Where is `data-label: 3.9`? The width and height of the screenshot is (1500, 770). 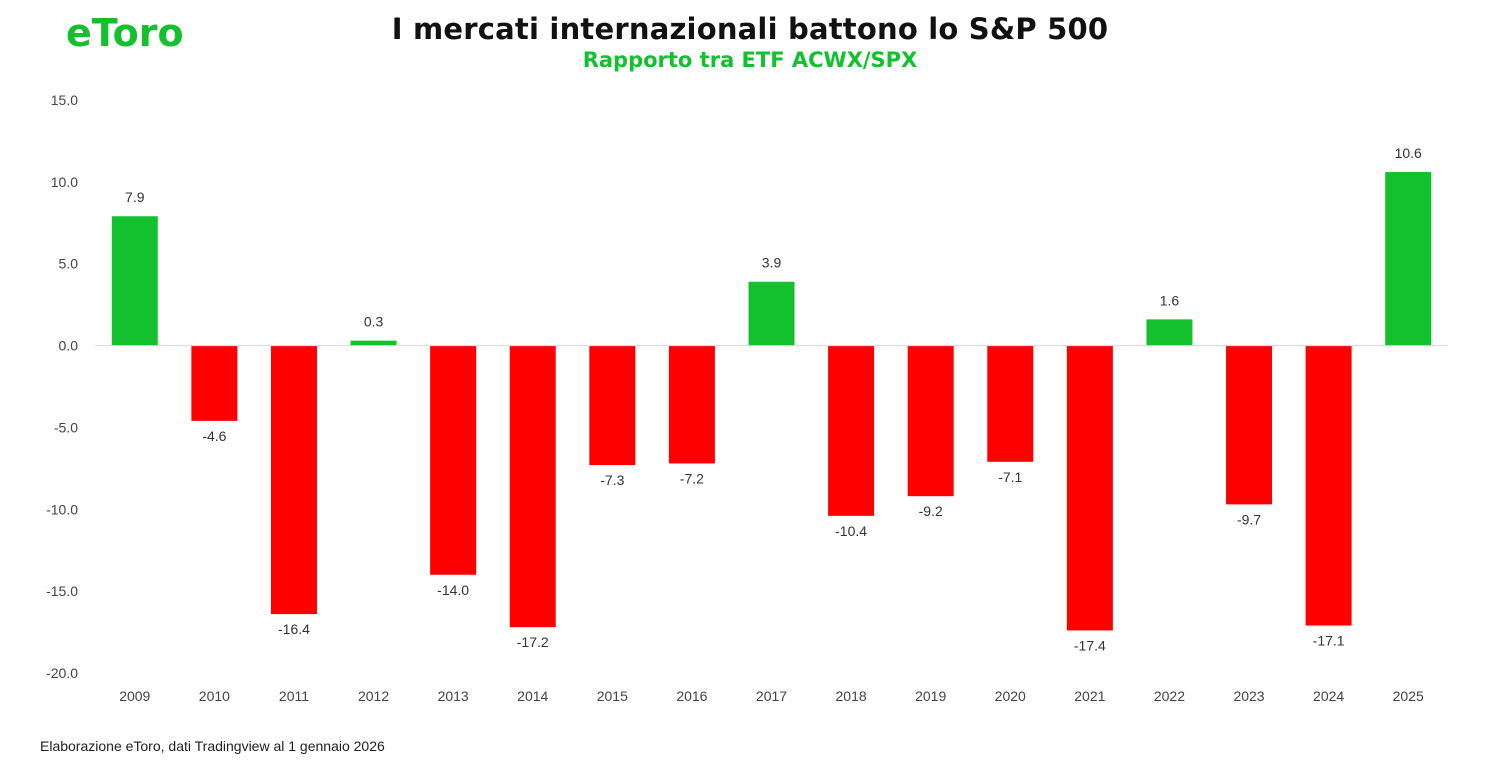
data-label: 3.9 is located at coordinates (772, 263).